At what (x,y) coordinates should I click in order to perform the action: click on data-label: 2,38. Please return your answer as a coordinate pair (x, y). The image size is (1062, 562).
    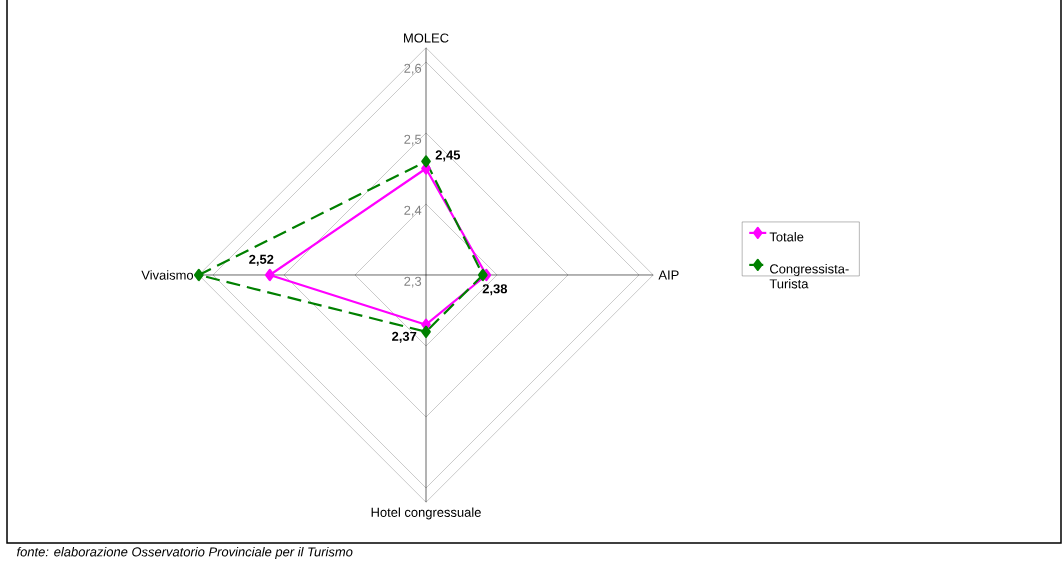
    Looking at the image, I should click on (495, 290).